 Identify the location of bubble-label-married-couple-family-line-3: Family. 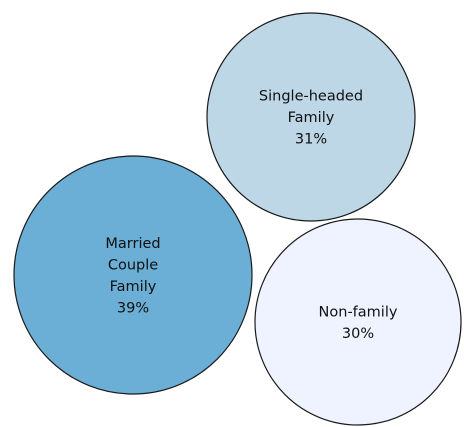
(133, 287).